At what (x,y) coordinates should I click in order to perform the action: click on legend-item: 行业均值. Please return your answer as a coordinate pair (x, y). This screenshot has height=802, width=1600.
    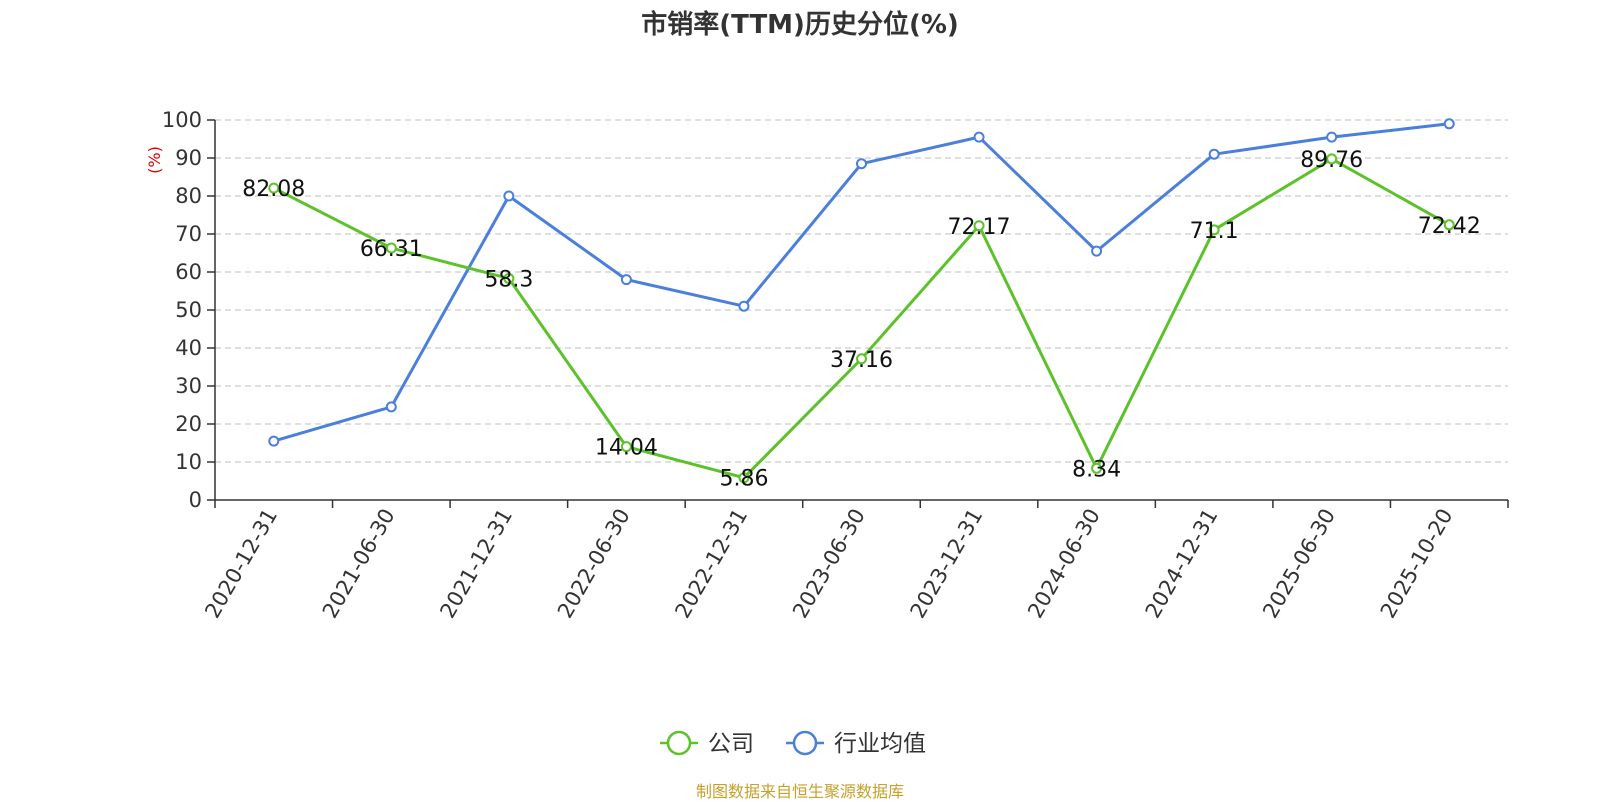
    Looking at the image, I should click on (856, 743).